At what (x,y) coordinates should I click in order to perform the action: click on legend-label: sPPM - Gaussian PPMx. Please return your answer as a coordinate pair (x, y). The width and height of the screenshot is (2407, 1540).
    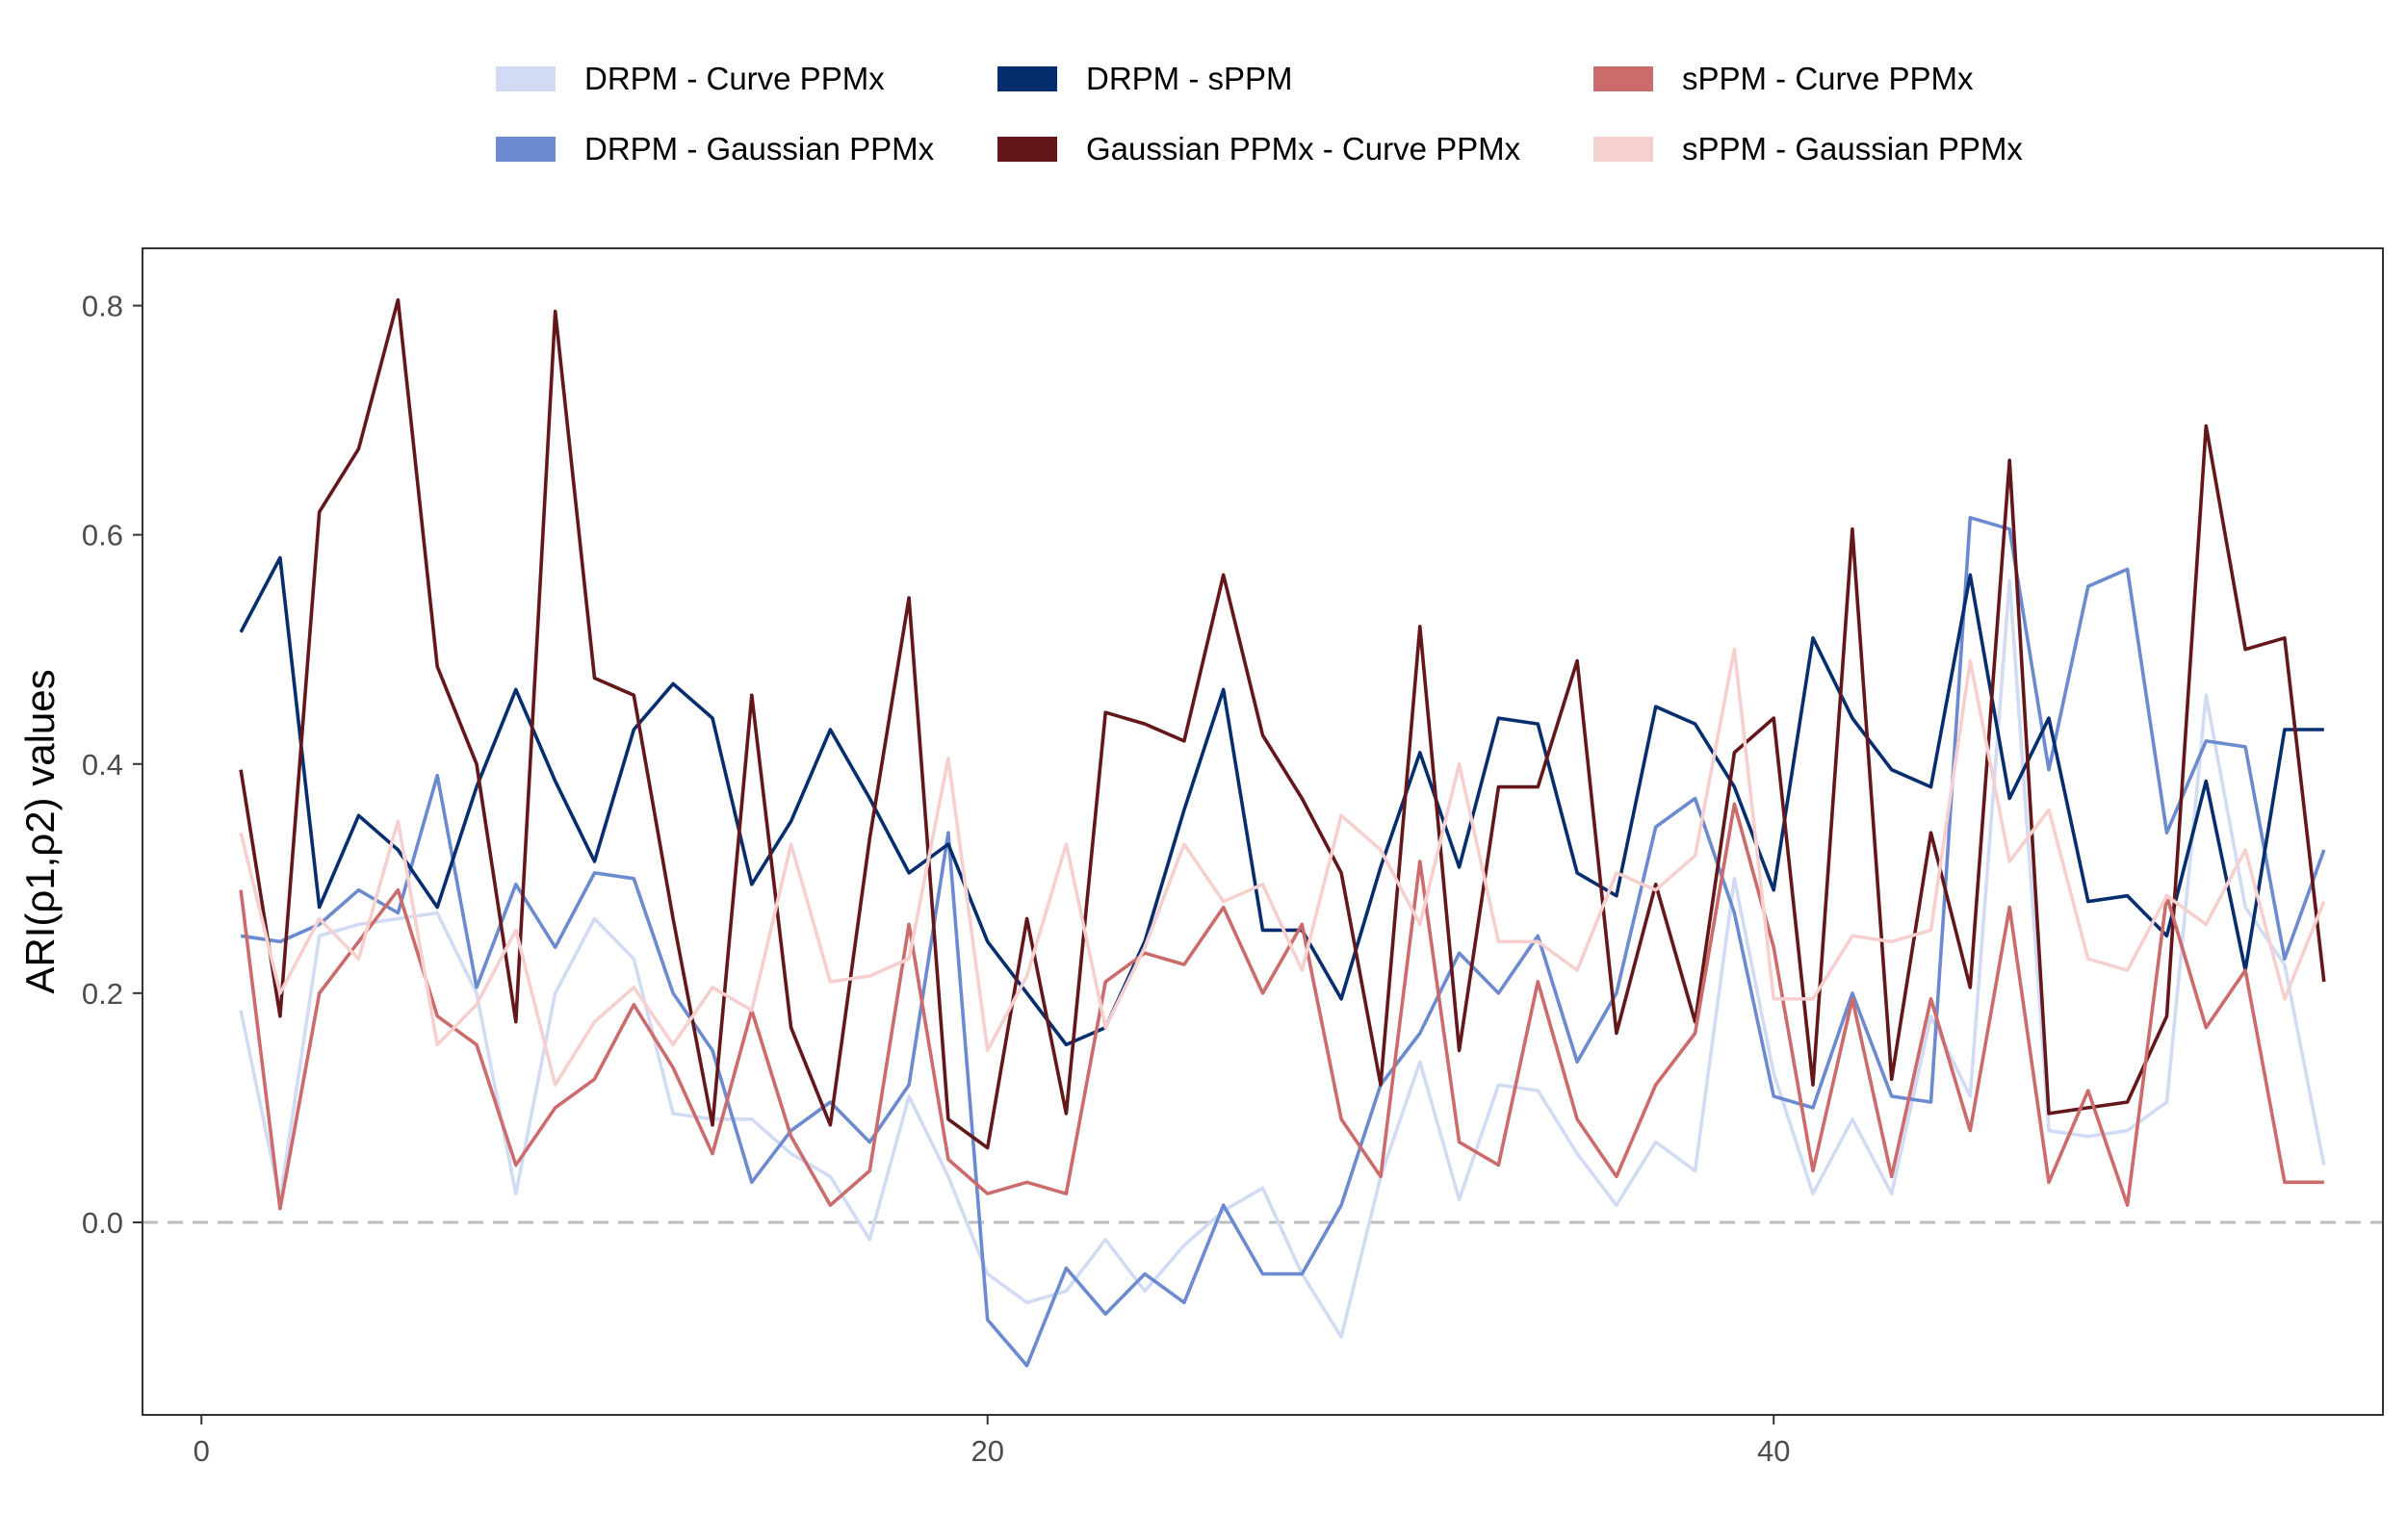
    Looking at the image, I should click on (1852, 149).